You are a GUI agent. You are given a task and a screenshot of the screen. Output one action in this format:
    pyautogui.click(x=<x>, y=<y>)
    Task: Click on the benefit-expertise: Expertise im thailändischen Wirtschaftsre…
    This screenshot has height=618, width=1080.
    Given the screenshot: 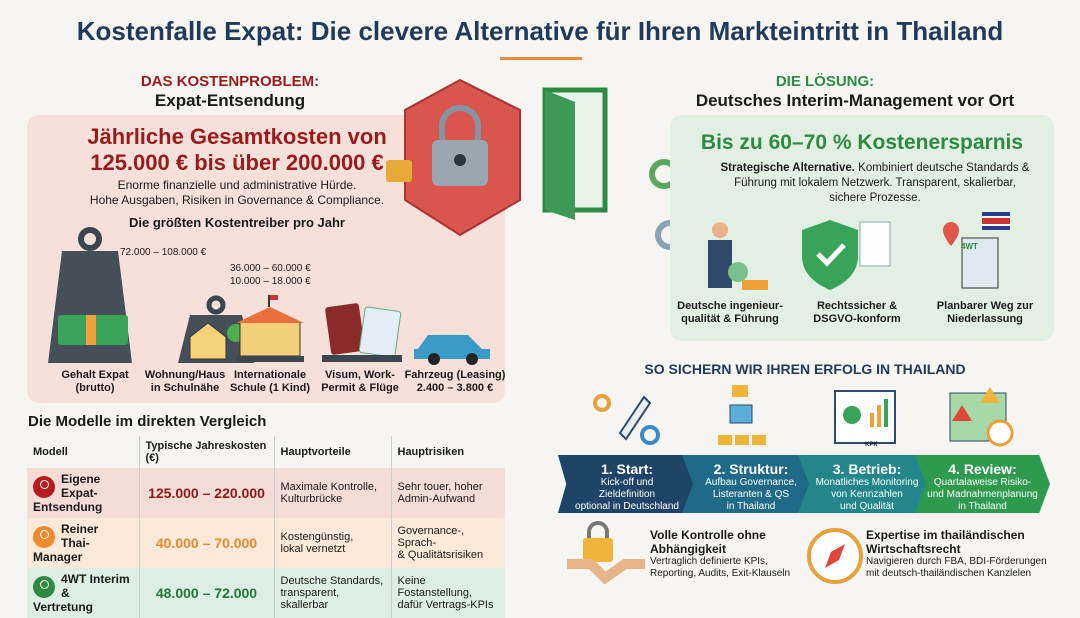 What is the action you would take?
    pyautogui.click(x=956, y=553)
    